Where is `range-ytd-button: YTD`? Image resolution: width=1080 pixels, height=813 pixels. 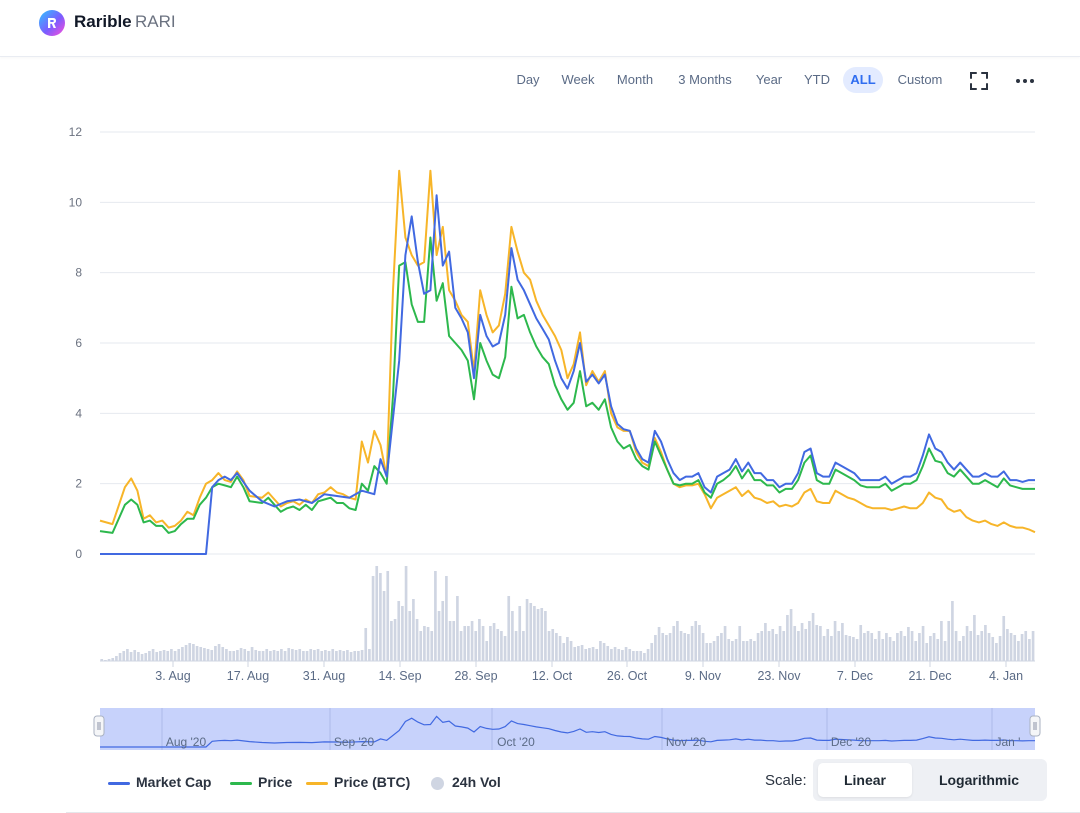
range-ytd-button: YTD is located at coordinates (817, 79).